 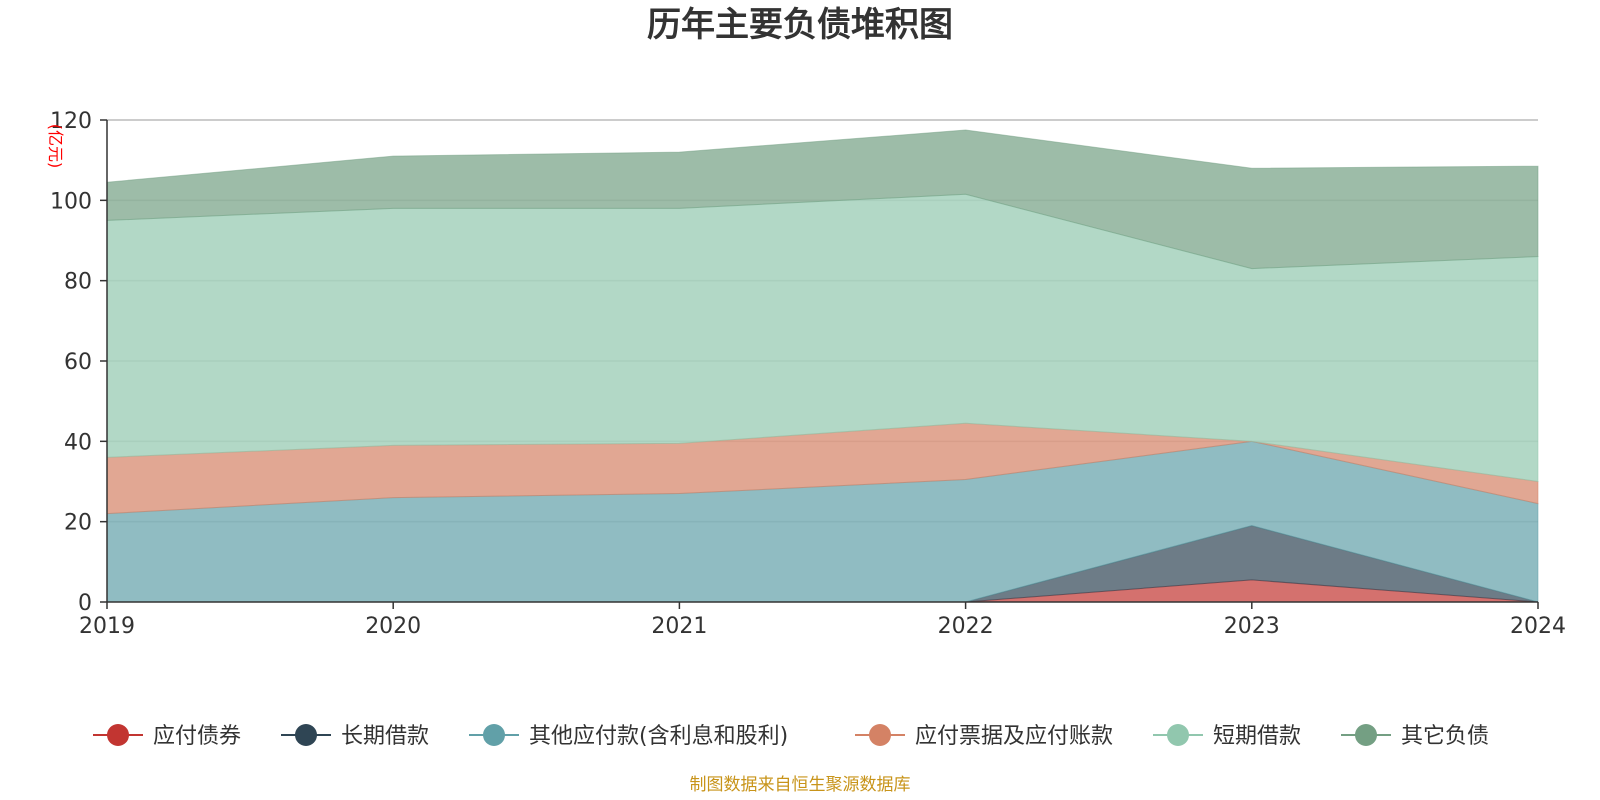 What do you see at coordinates (85, 603) in the screenshot?
I see `y-tick-label: 0` at bounding box center [85, 603].